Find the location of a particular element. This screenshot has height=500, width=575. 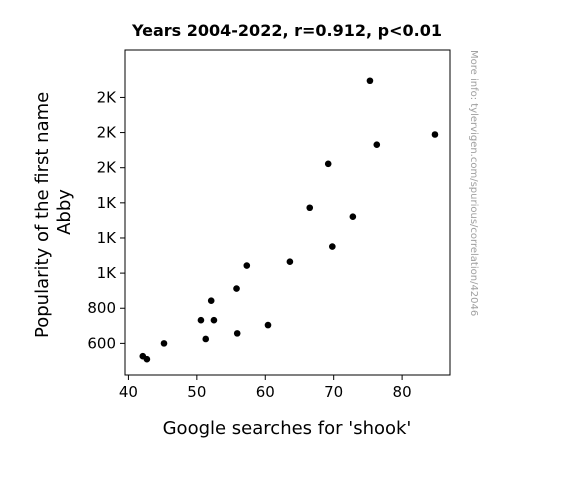

chart-title: Years 2004-2022, r=0.912, p<0.01 is located at coordinates (286, 30).